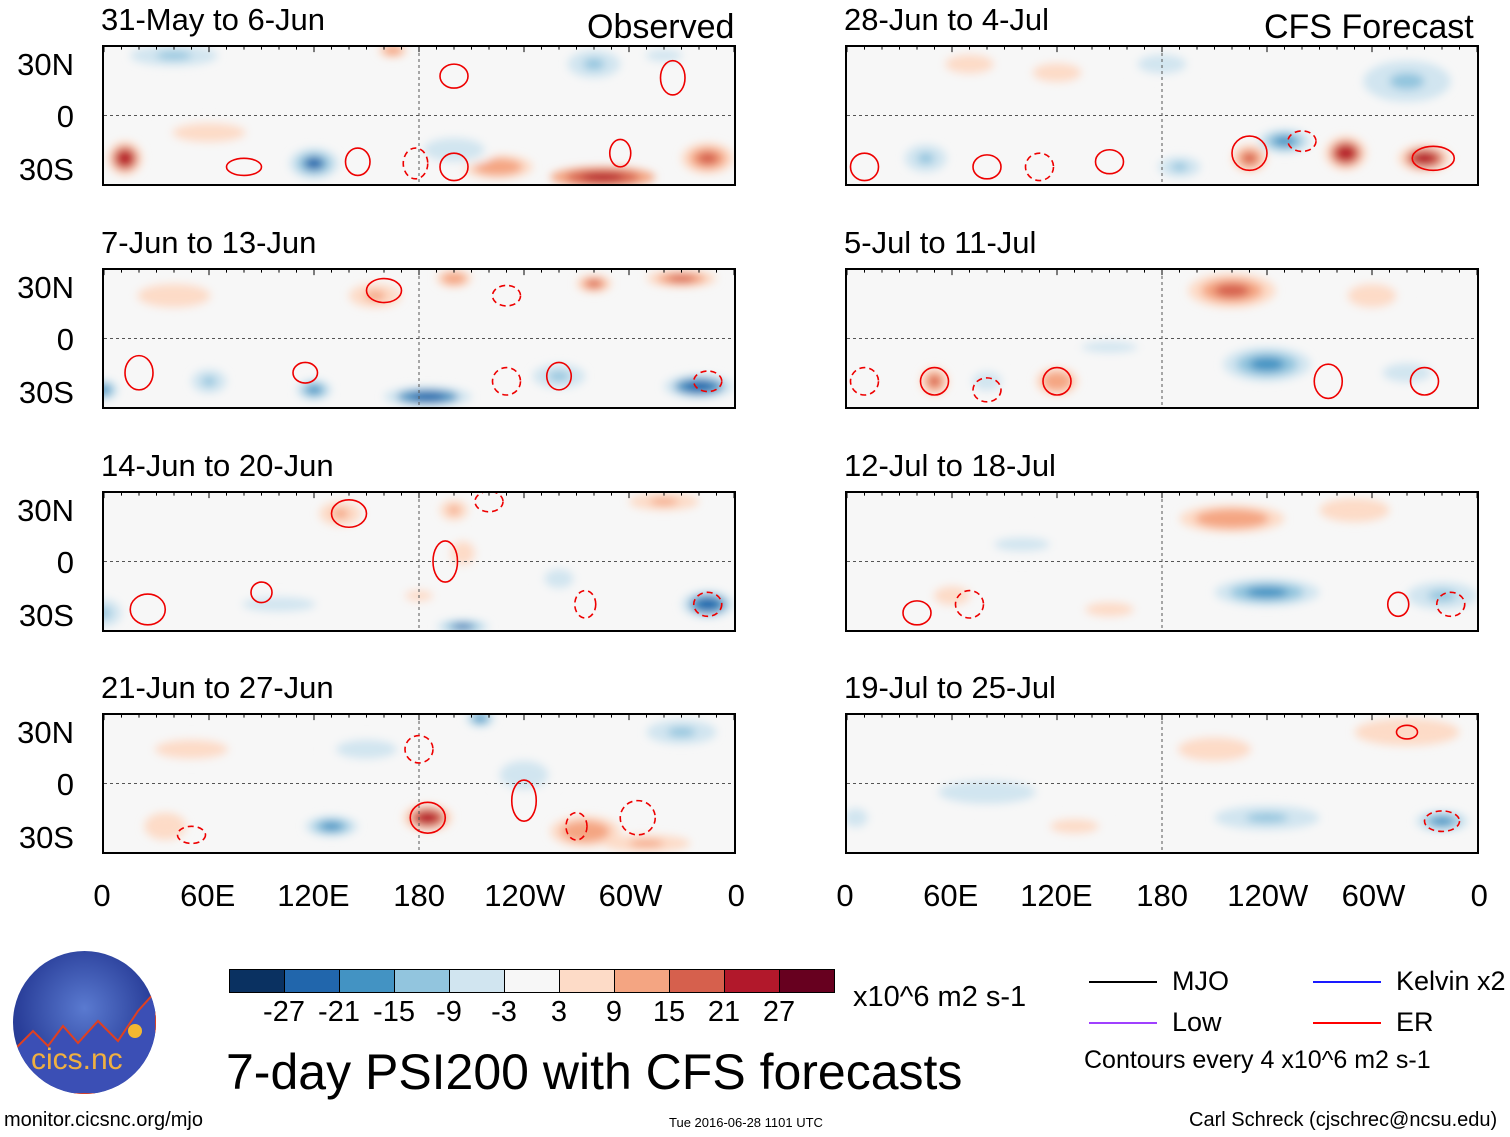  Describe the element at coordinates (208, 895) in the screenshot. I see `lon-label: 60E` at that location.